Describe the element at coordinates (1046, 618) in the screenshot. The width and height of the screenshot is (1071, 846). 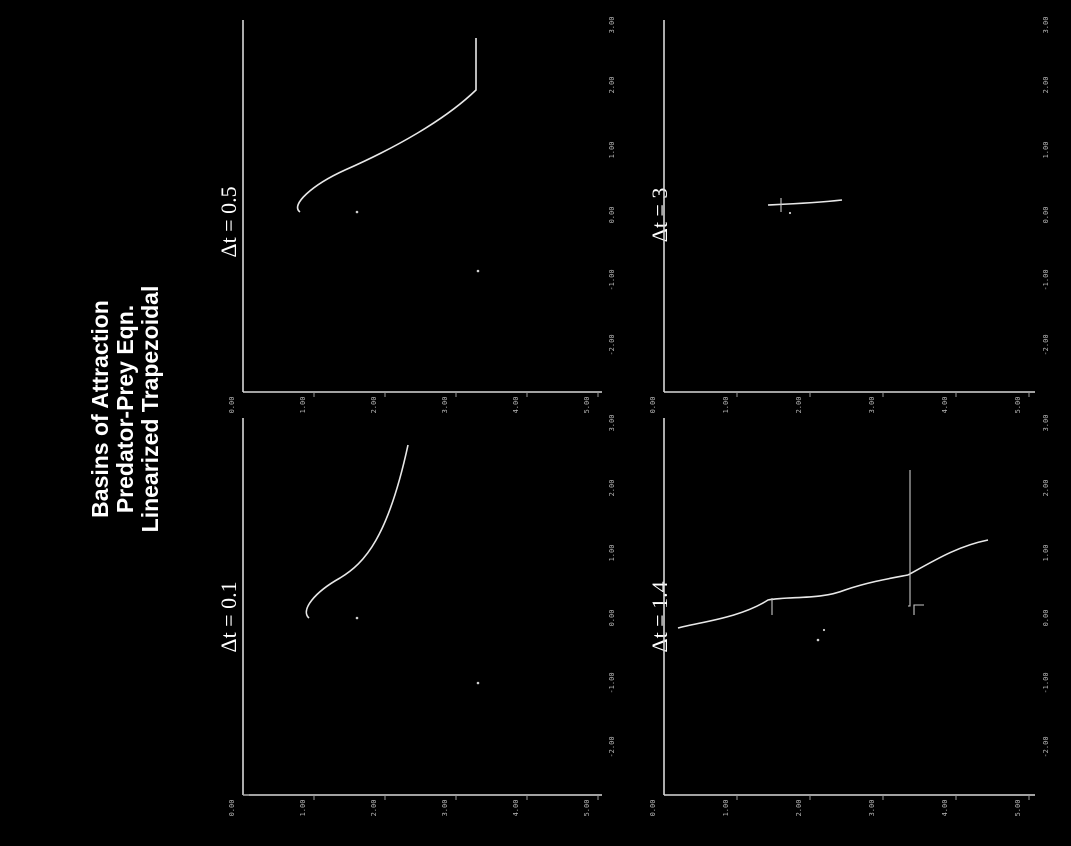
I see `tick-h-bot-2: 0.00` at that location.